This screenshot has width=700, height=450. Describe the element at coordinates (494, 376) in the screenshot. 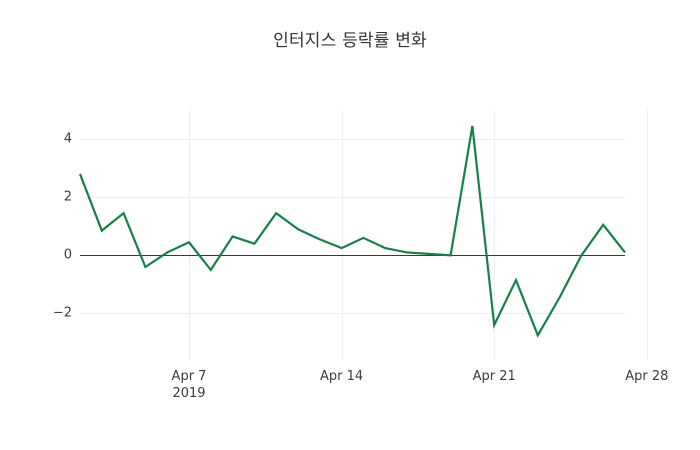

I see `x-tick-label: Apr 21` at that location.